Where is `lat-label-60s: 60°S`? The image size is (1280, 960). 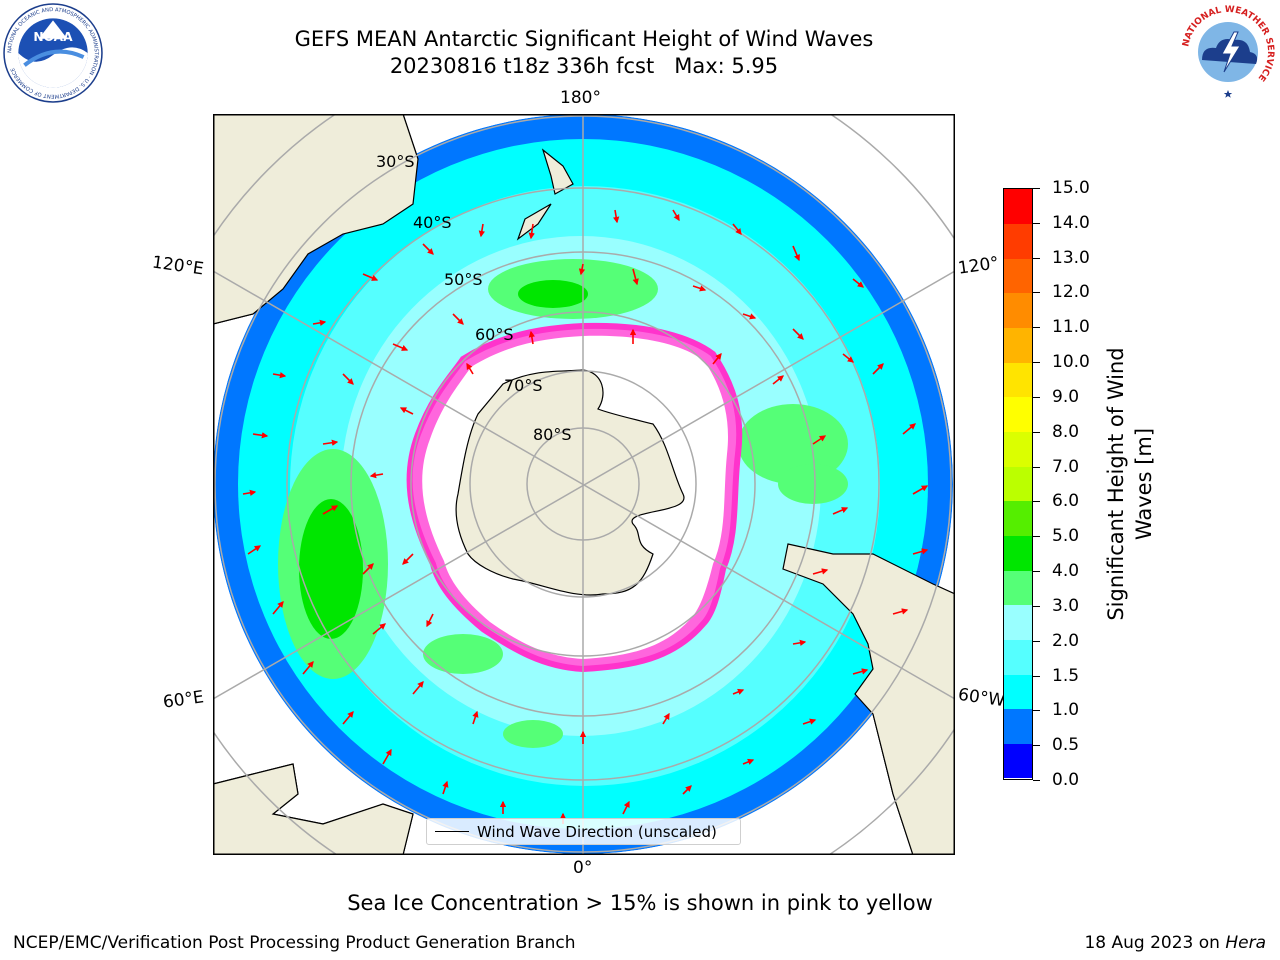
lat-label-60s: 60°S is located at coordinates (494, 334).